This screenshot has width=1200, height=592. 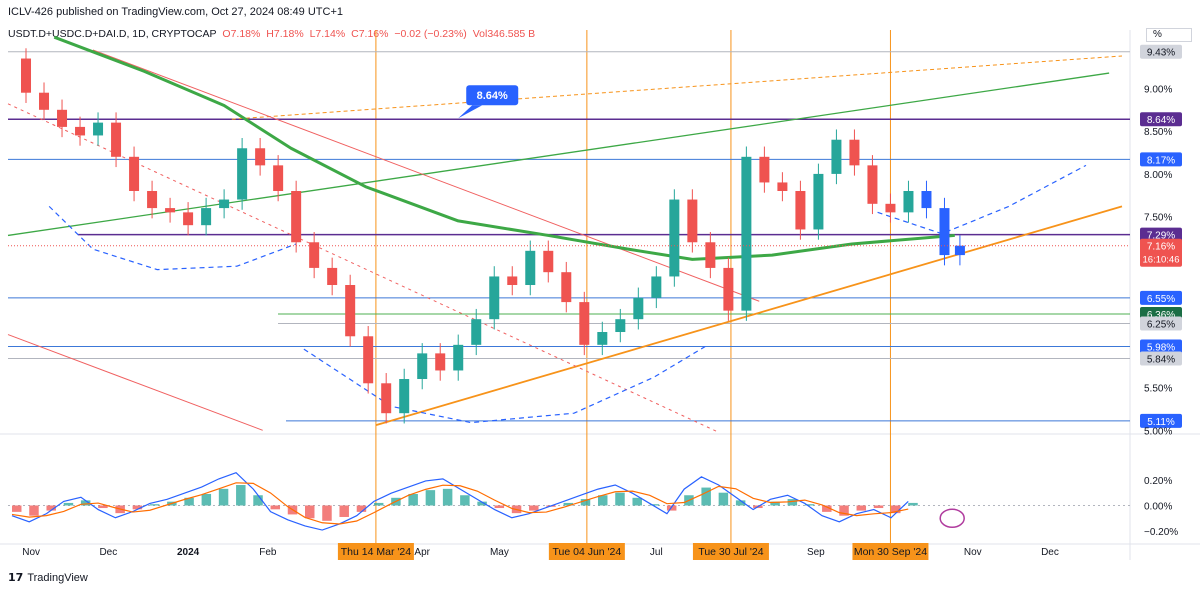 What do you see at coordinates (327, 34) in the screenshot?
I see `low-value: L7.14%` at bounding box center [327, 34].